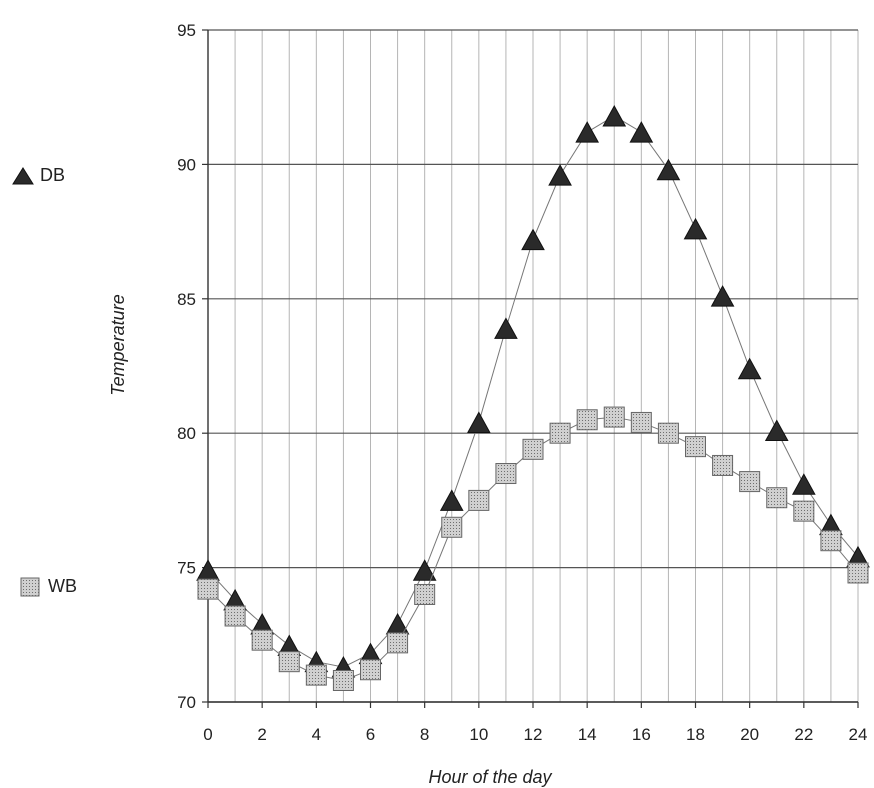  Describe the element at coordinates (478, 734) in the screenshot. I see `x-tick-label: 10` at that location.